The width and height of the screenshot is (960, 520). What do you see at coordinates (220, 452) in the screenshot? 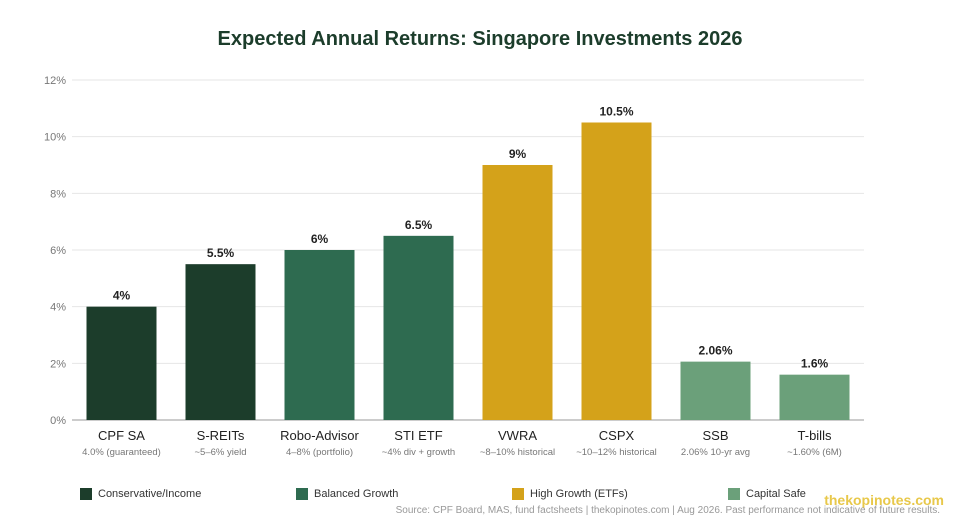
I see `x-sublabel: ~5–6% yield` at bounding box center [220, 452].